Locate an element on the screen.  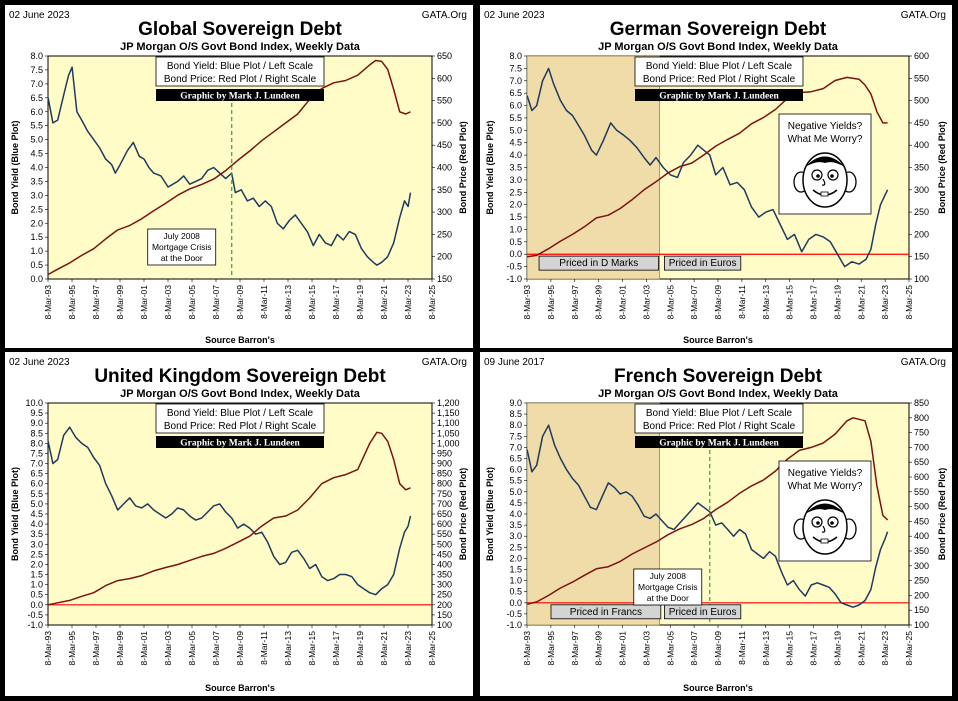
credit-banner is located at coordinates (719, 95).